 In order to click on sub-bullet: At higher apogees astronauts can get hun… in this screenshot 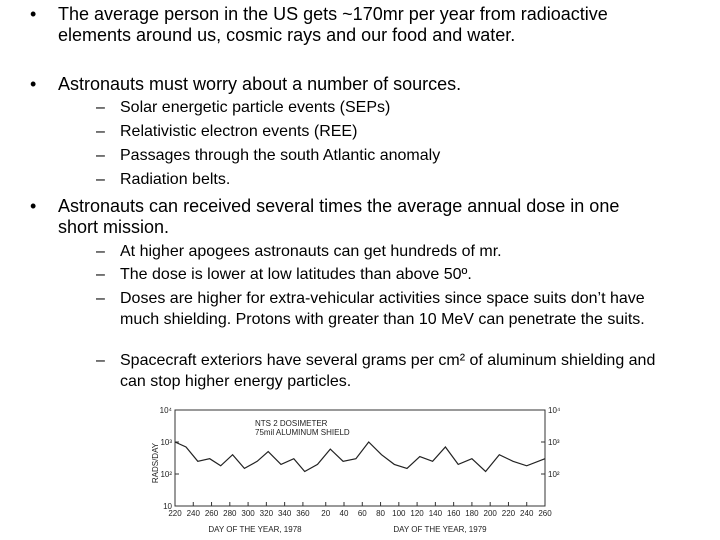, I will do `click(378, 251)`.